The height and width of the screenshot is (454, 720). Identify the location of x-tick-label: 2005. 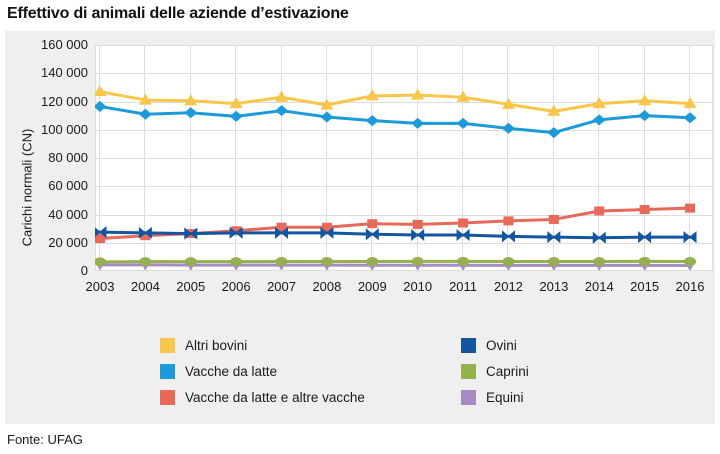
(191, 286).